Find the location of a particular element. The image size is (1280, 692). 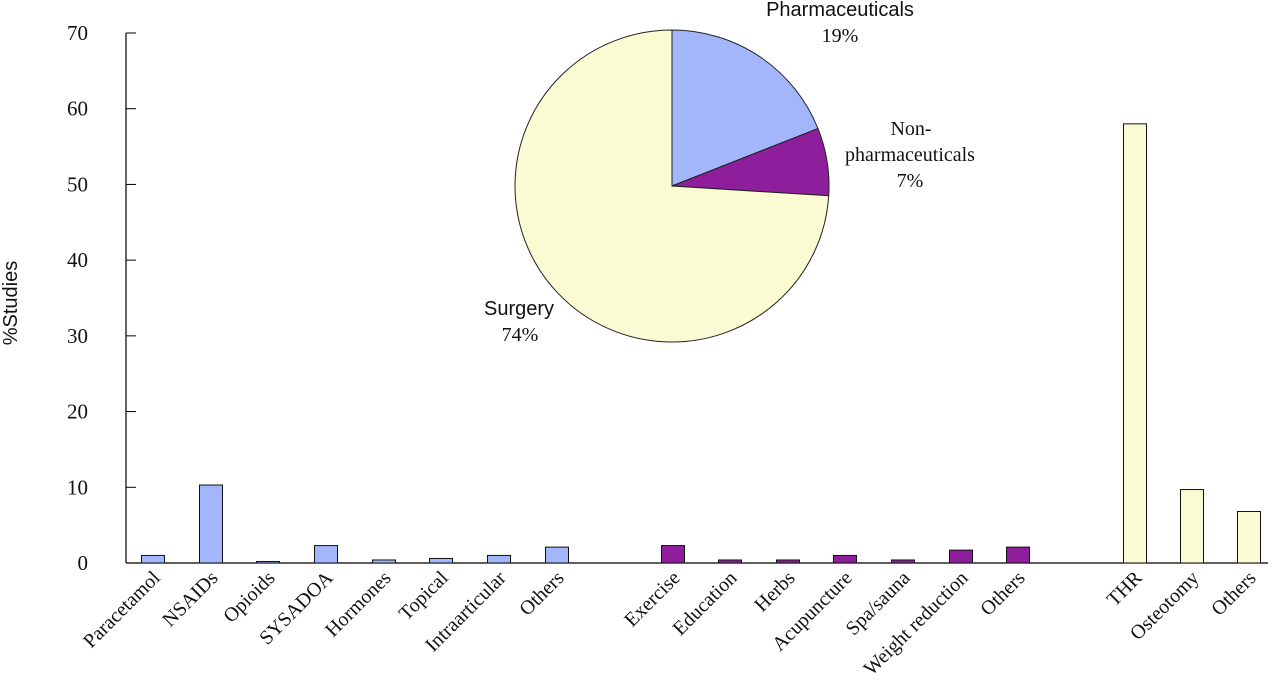

pie-pct-pharmaceuticals: 19% is located at coordinates (840, 36).